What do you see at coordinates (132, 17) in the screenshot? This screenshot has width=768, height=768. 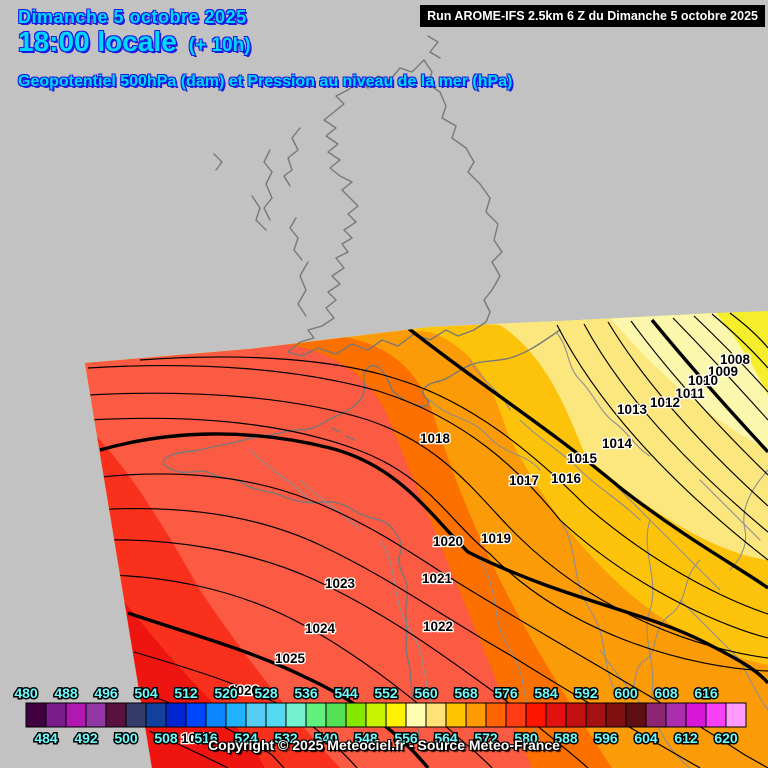 I see `date-line: Dimanche 5 octobre 2025` at bounding box center [132, 17].